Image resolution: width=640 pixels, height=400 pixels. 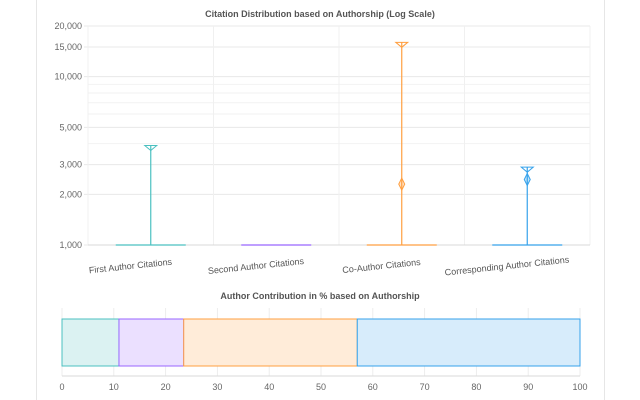 What do you see at coordinates (217, 387) in the screenshot?
I see `x-tick-label: 30` at bounding box center [217, 387].